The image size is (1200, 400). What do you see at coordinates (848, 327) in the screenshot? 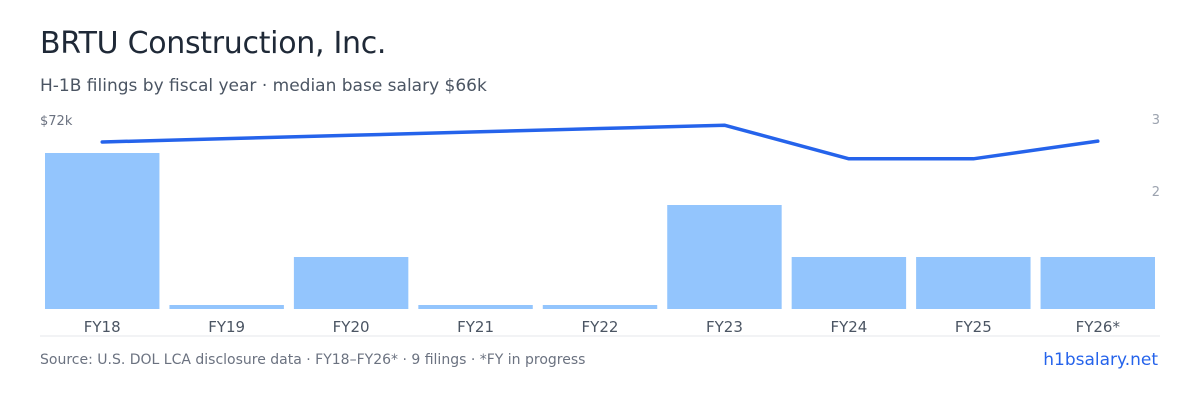
I see `x-tick-label: FY24` at bounding box center [848, 327].